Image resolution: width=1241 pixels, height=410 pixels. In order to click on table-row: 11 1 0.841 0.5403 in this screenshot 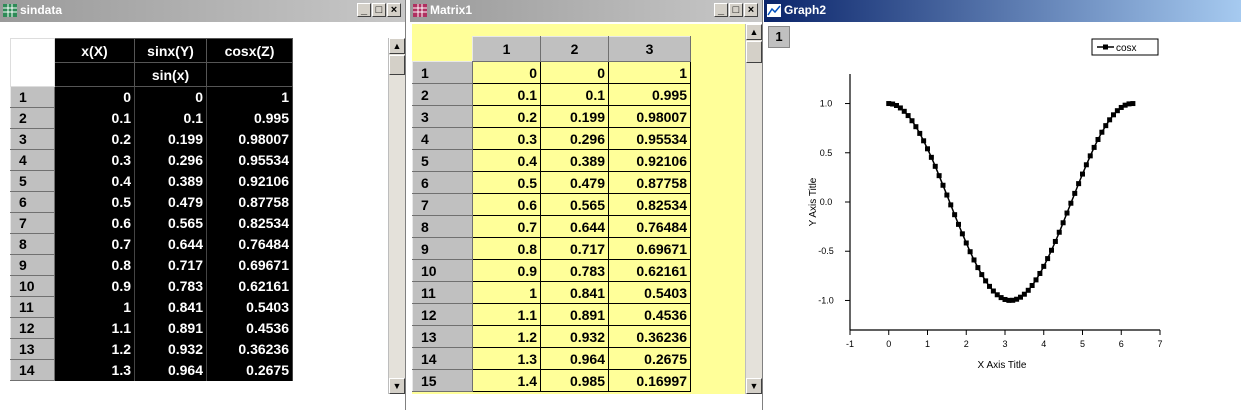, I will do `click(151, 307)`.